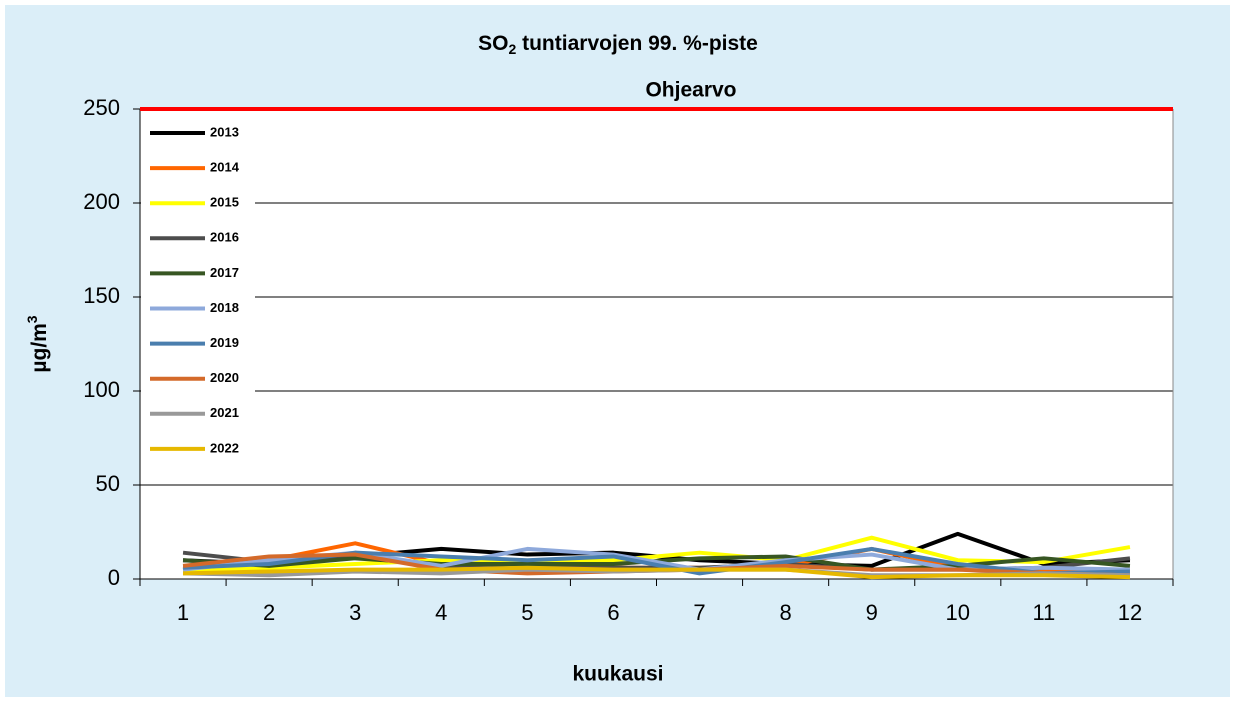 The image size is (1236, 702). What do you see at coordinates (269, 612) in the screenshot?
I see `x-tick-label: 2` at bounding box center [269, 612].